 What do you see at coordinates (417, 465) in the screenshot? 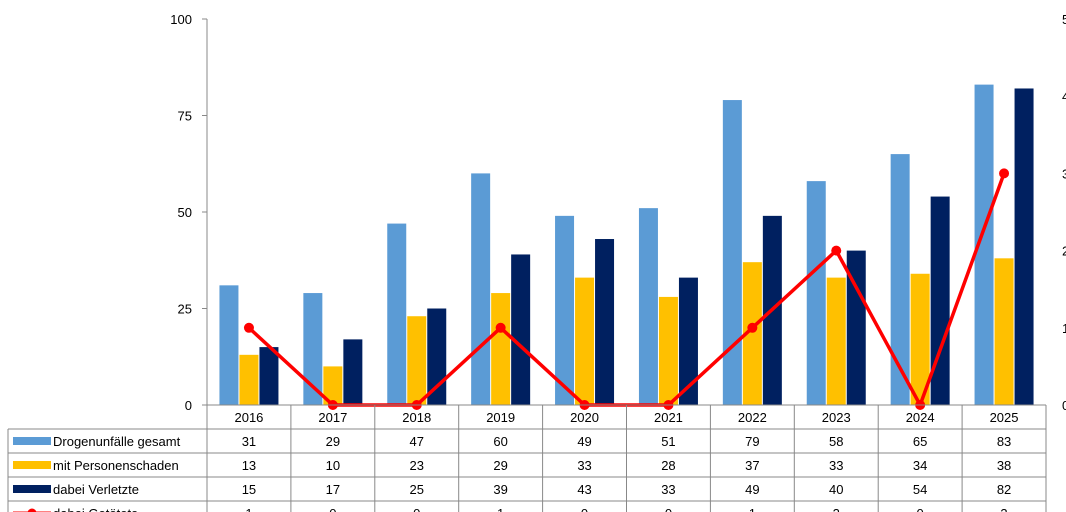
I see `table-value: 23` at bounding box center [417, 465].